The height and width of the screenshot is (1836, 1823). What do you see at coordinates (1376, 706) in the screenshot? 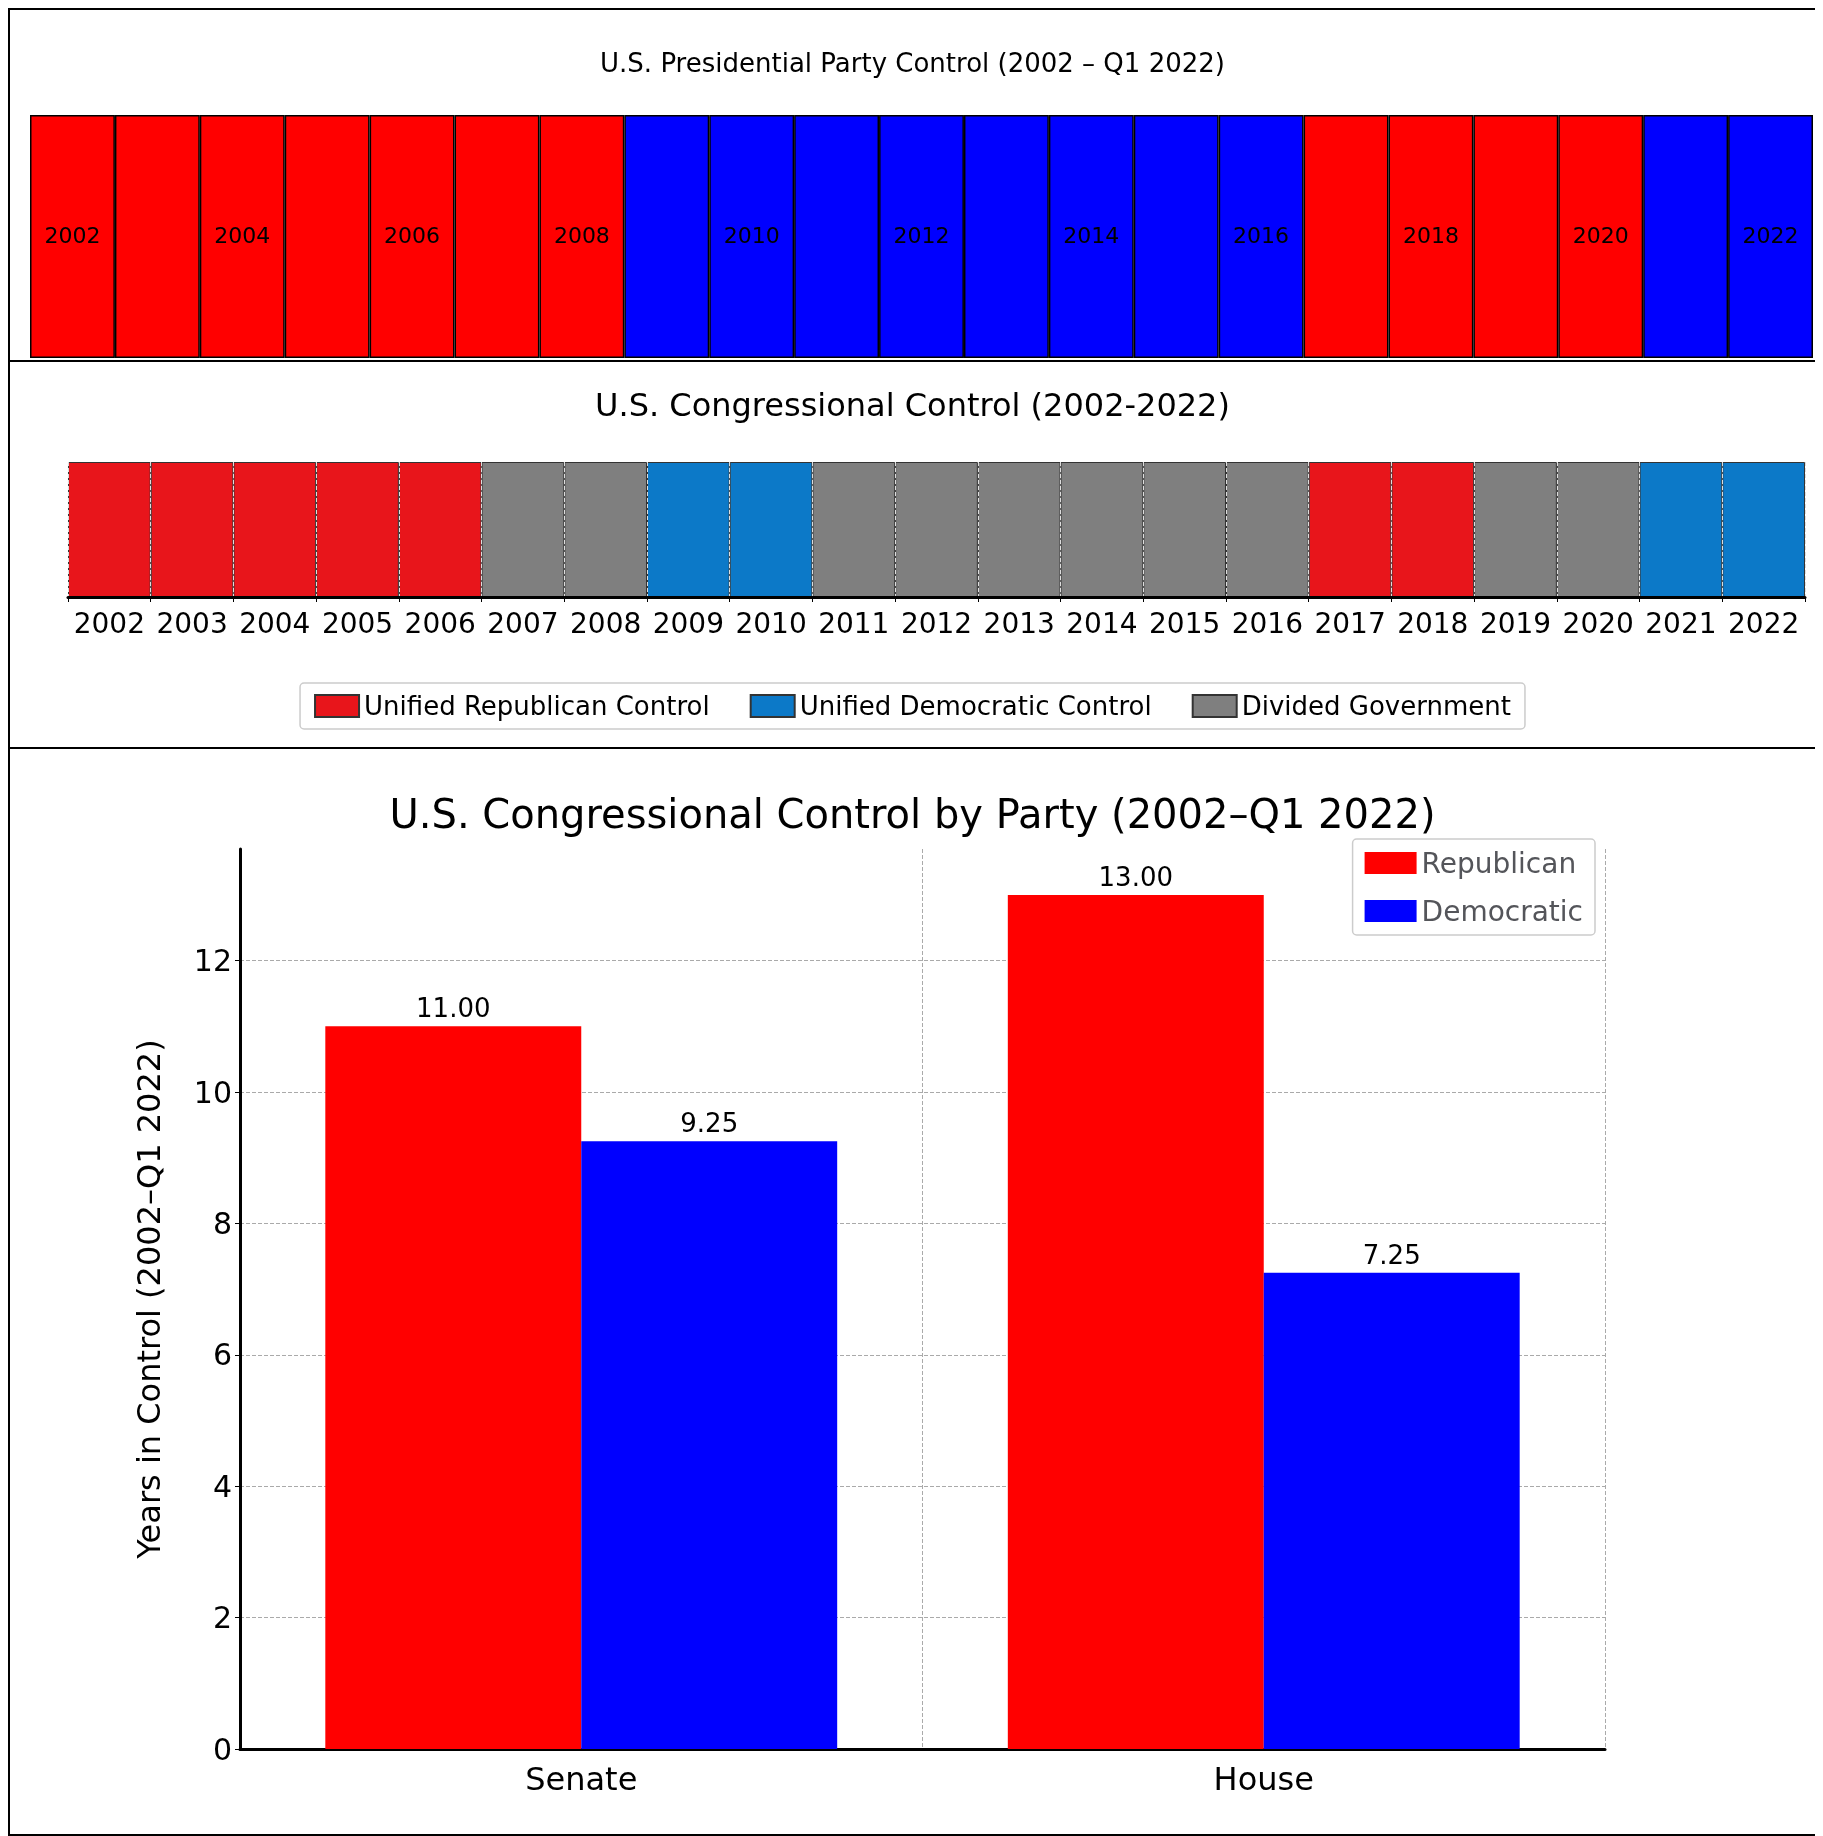
I see `legend-label: Divided Government` at bounding box center [1376, 706].